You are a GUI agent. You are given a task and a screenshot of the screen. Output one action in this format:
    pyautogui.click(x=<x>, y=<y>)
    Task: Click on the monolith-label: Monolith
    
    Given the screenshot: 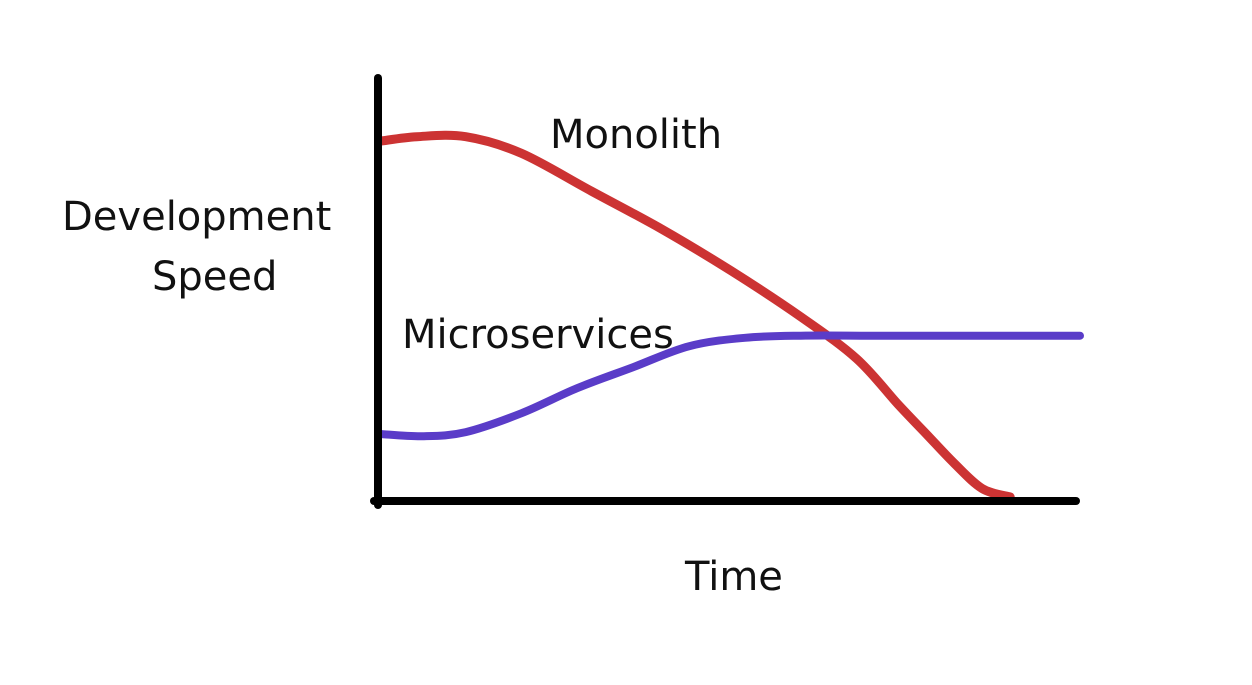 What is the action you would take?
    pyautogui.click(x=636, y=135)
    